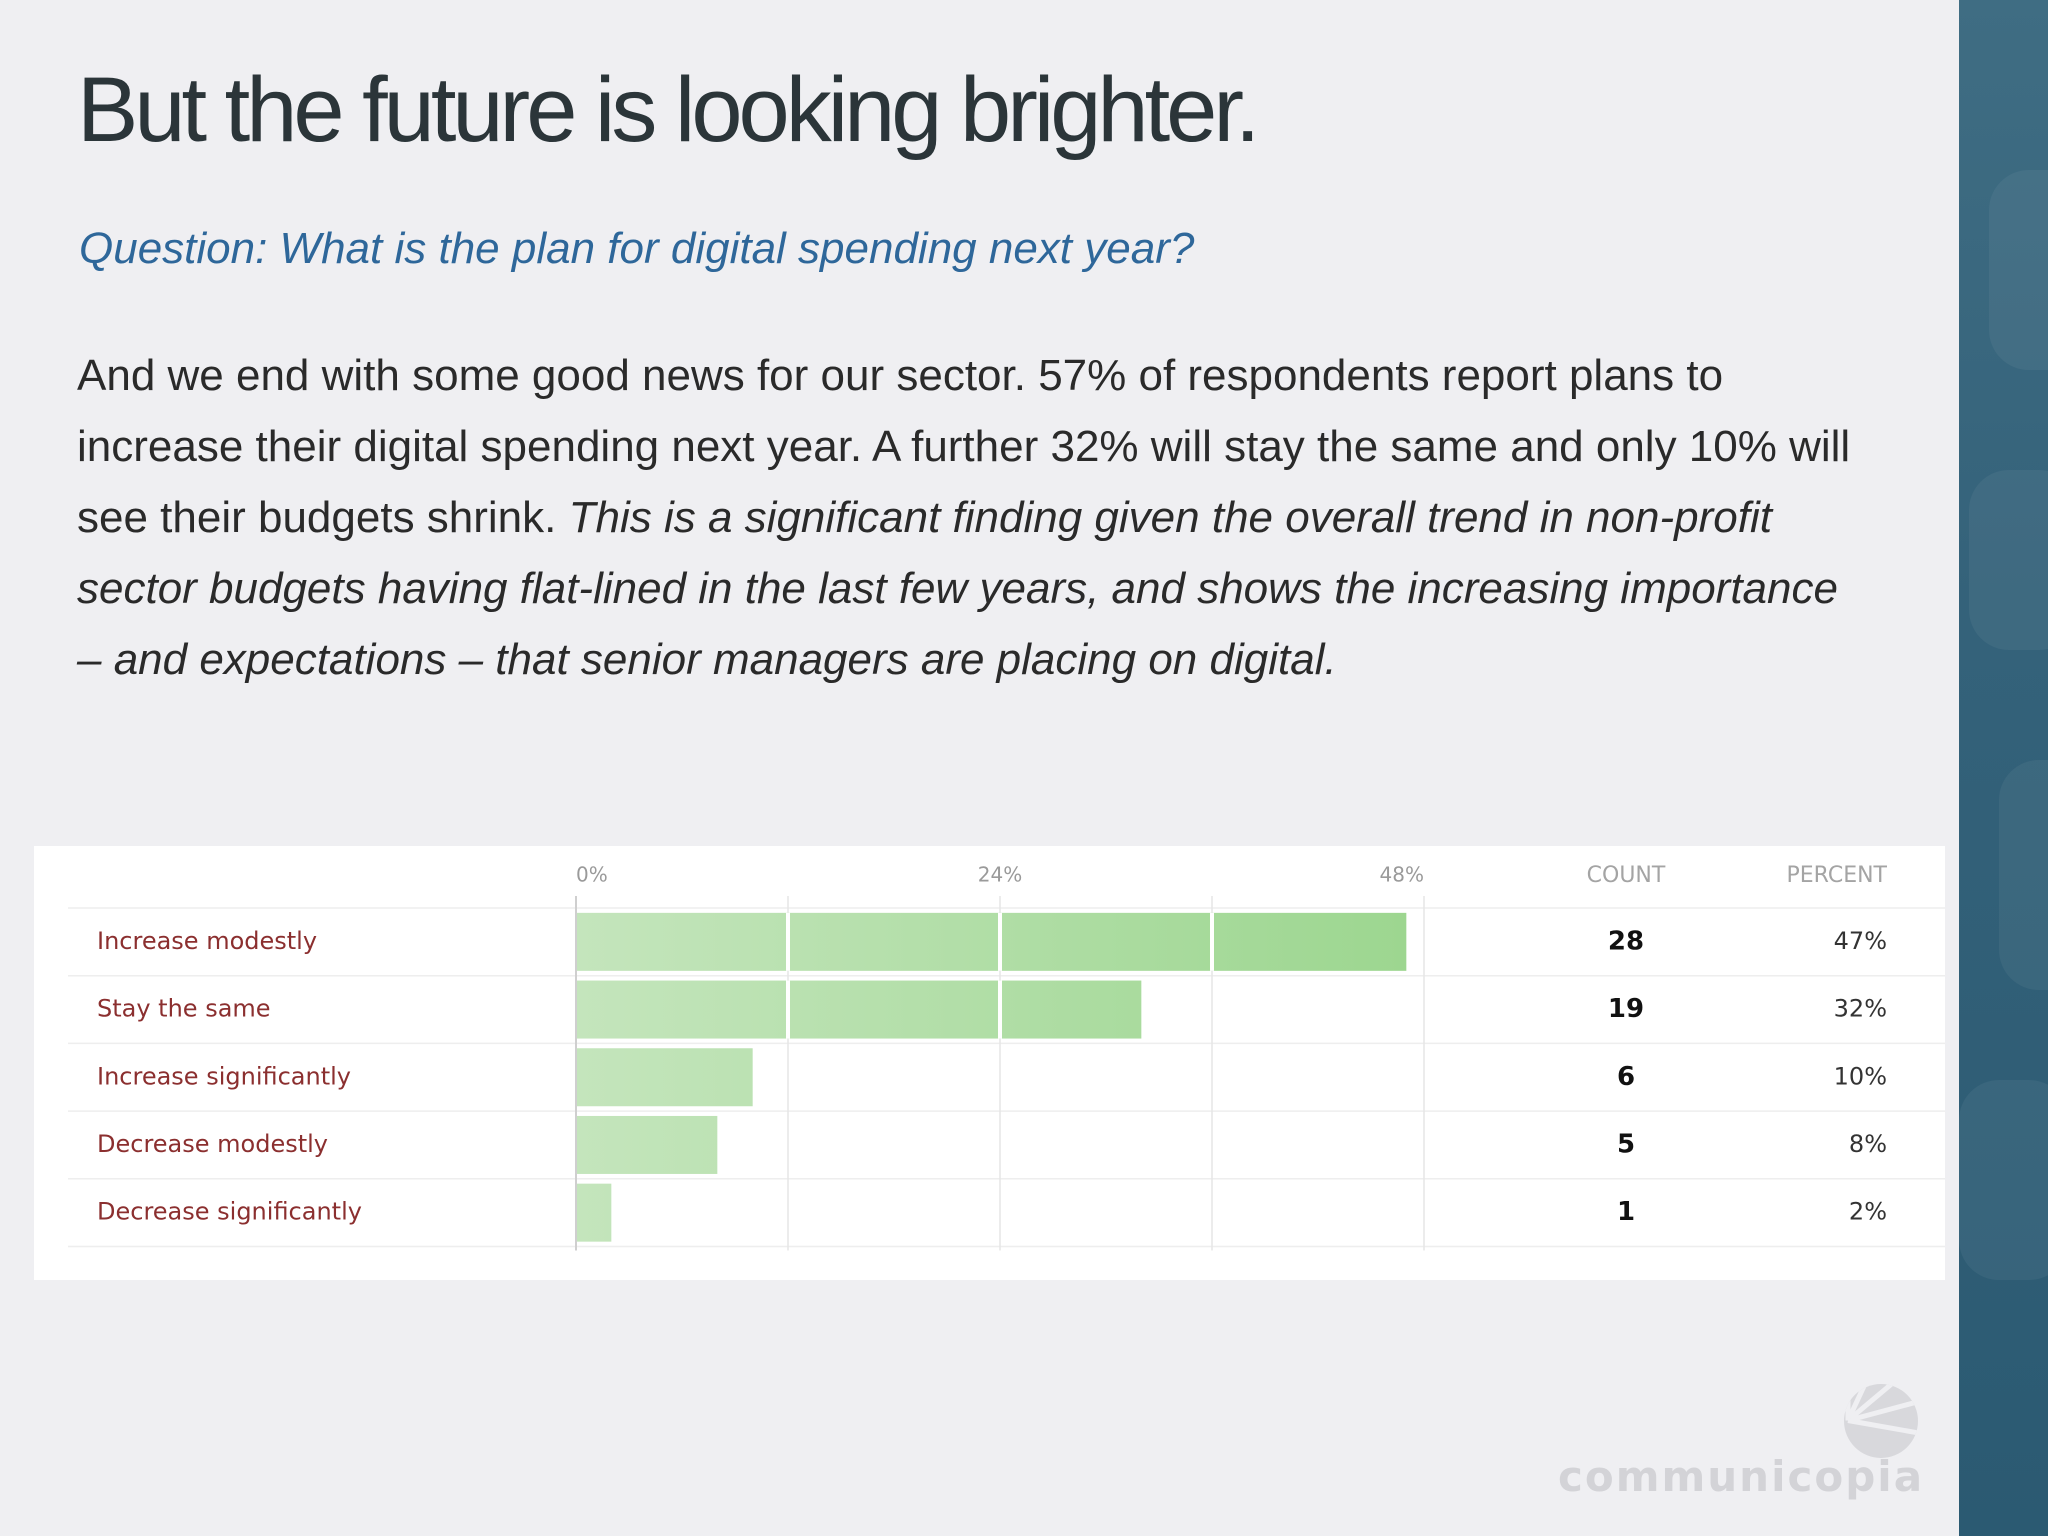 The height and width of the screenshot is (1536, 2048). What do you see at coordinates (1741, 1476) in the screenshot?
I see `brand-name: communicopia` at bounding box center [1741, 1476].